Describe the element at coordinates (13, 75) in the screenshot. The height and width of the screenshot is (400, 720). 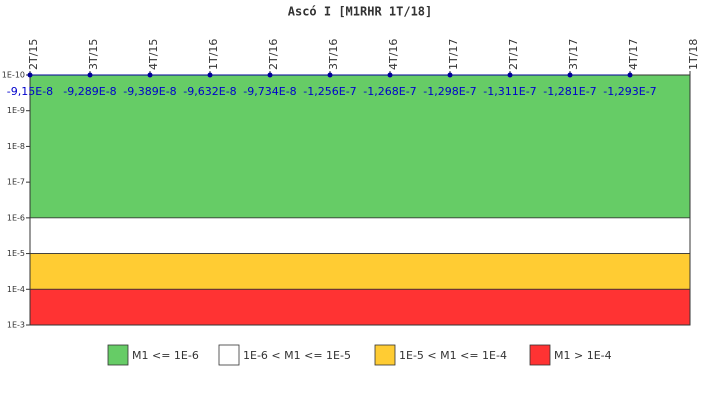
I see `y-tick-label: 1E-10` at that location.